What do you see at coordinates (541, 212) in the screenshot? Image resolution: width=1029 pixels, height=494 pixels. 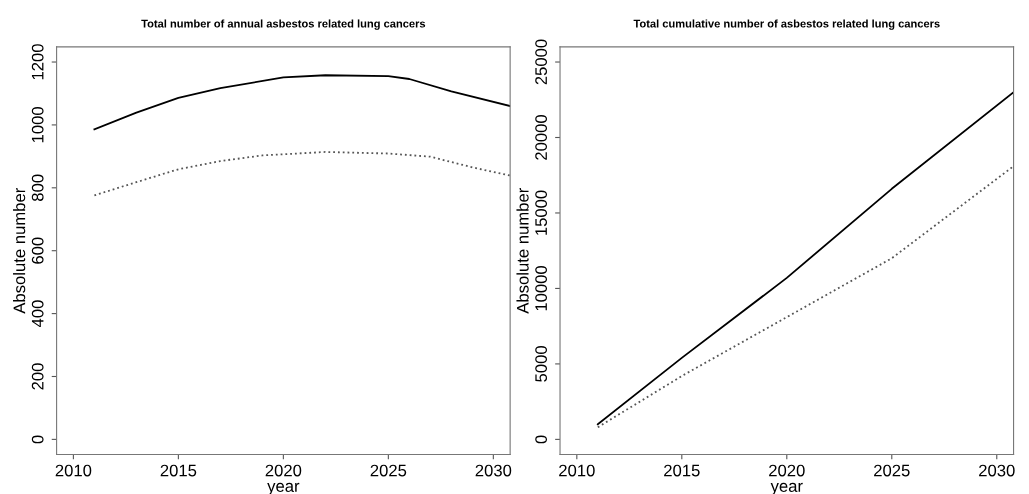 I see `y-tick-label: 15000` at bounding box center [541, 212].